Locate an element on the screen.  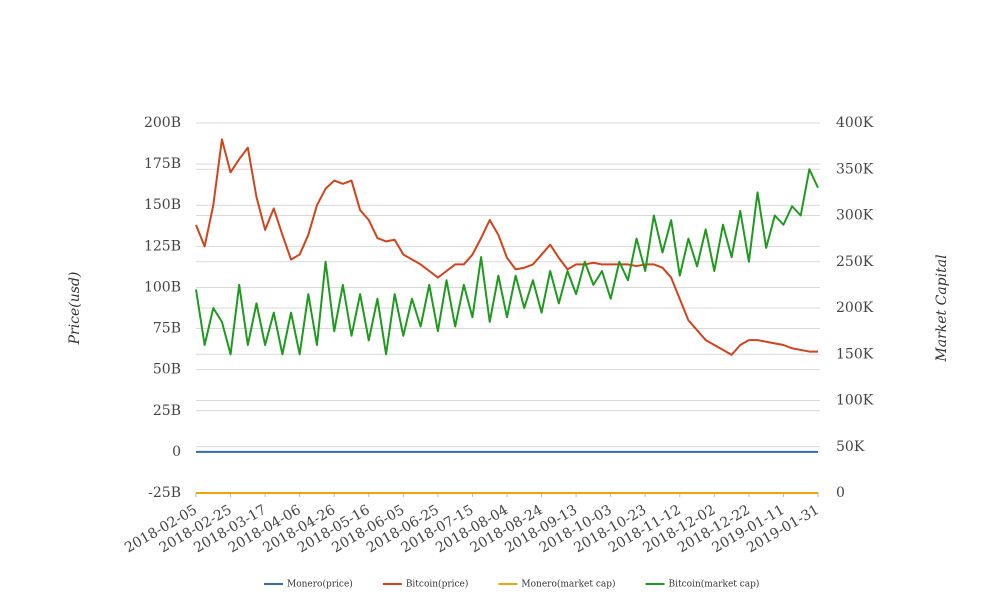
y2-tick-label: 300K is located at coordinates (855, 216).